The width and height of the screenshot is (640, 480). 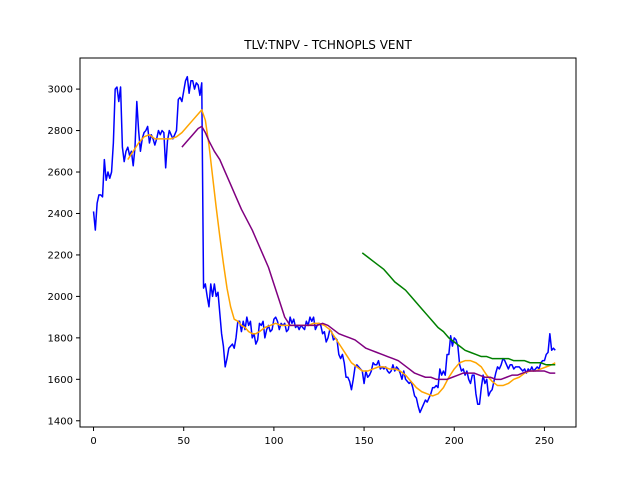 I want to click on y-tick-label: 3000, so click(x=60, y=90).